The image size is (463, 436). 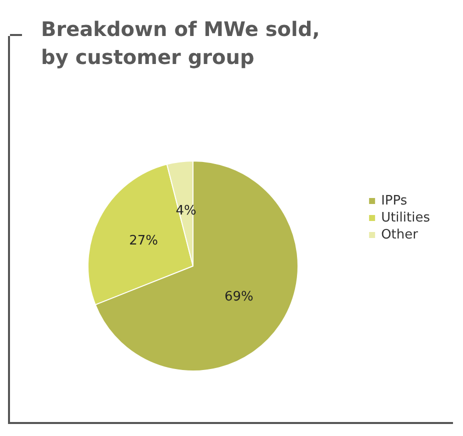 I want to click on data-label: 69%, so click(x=239, y=297).